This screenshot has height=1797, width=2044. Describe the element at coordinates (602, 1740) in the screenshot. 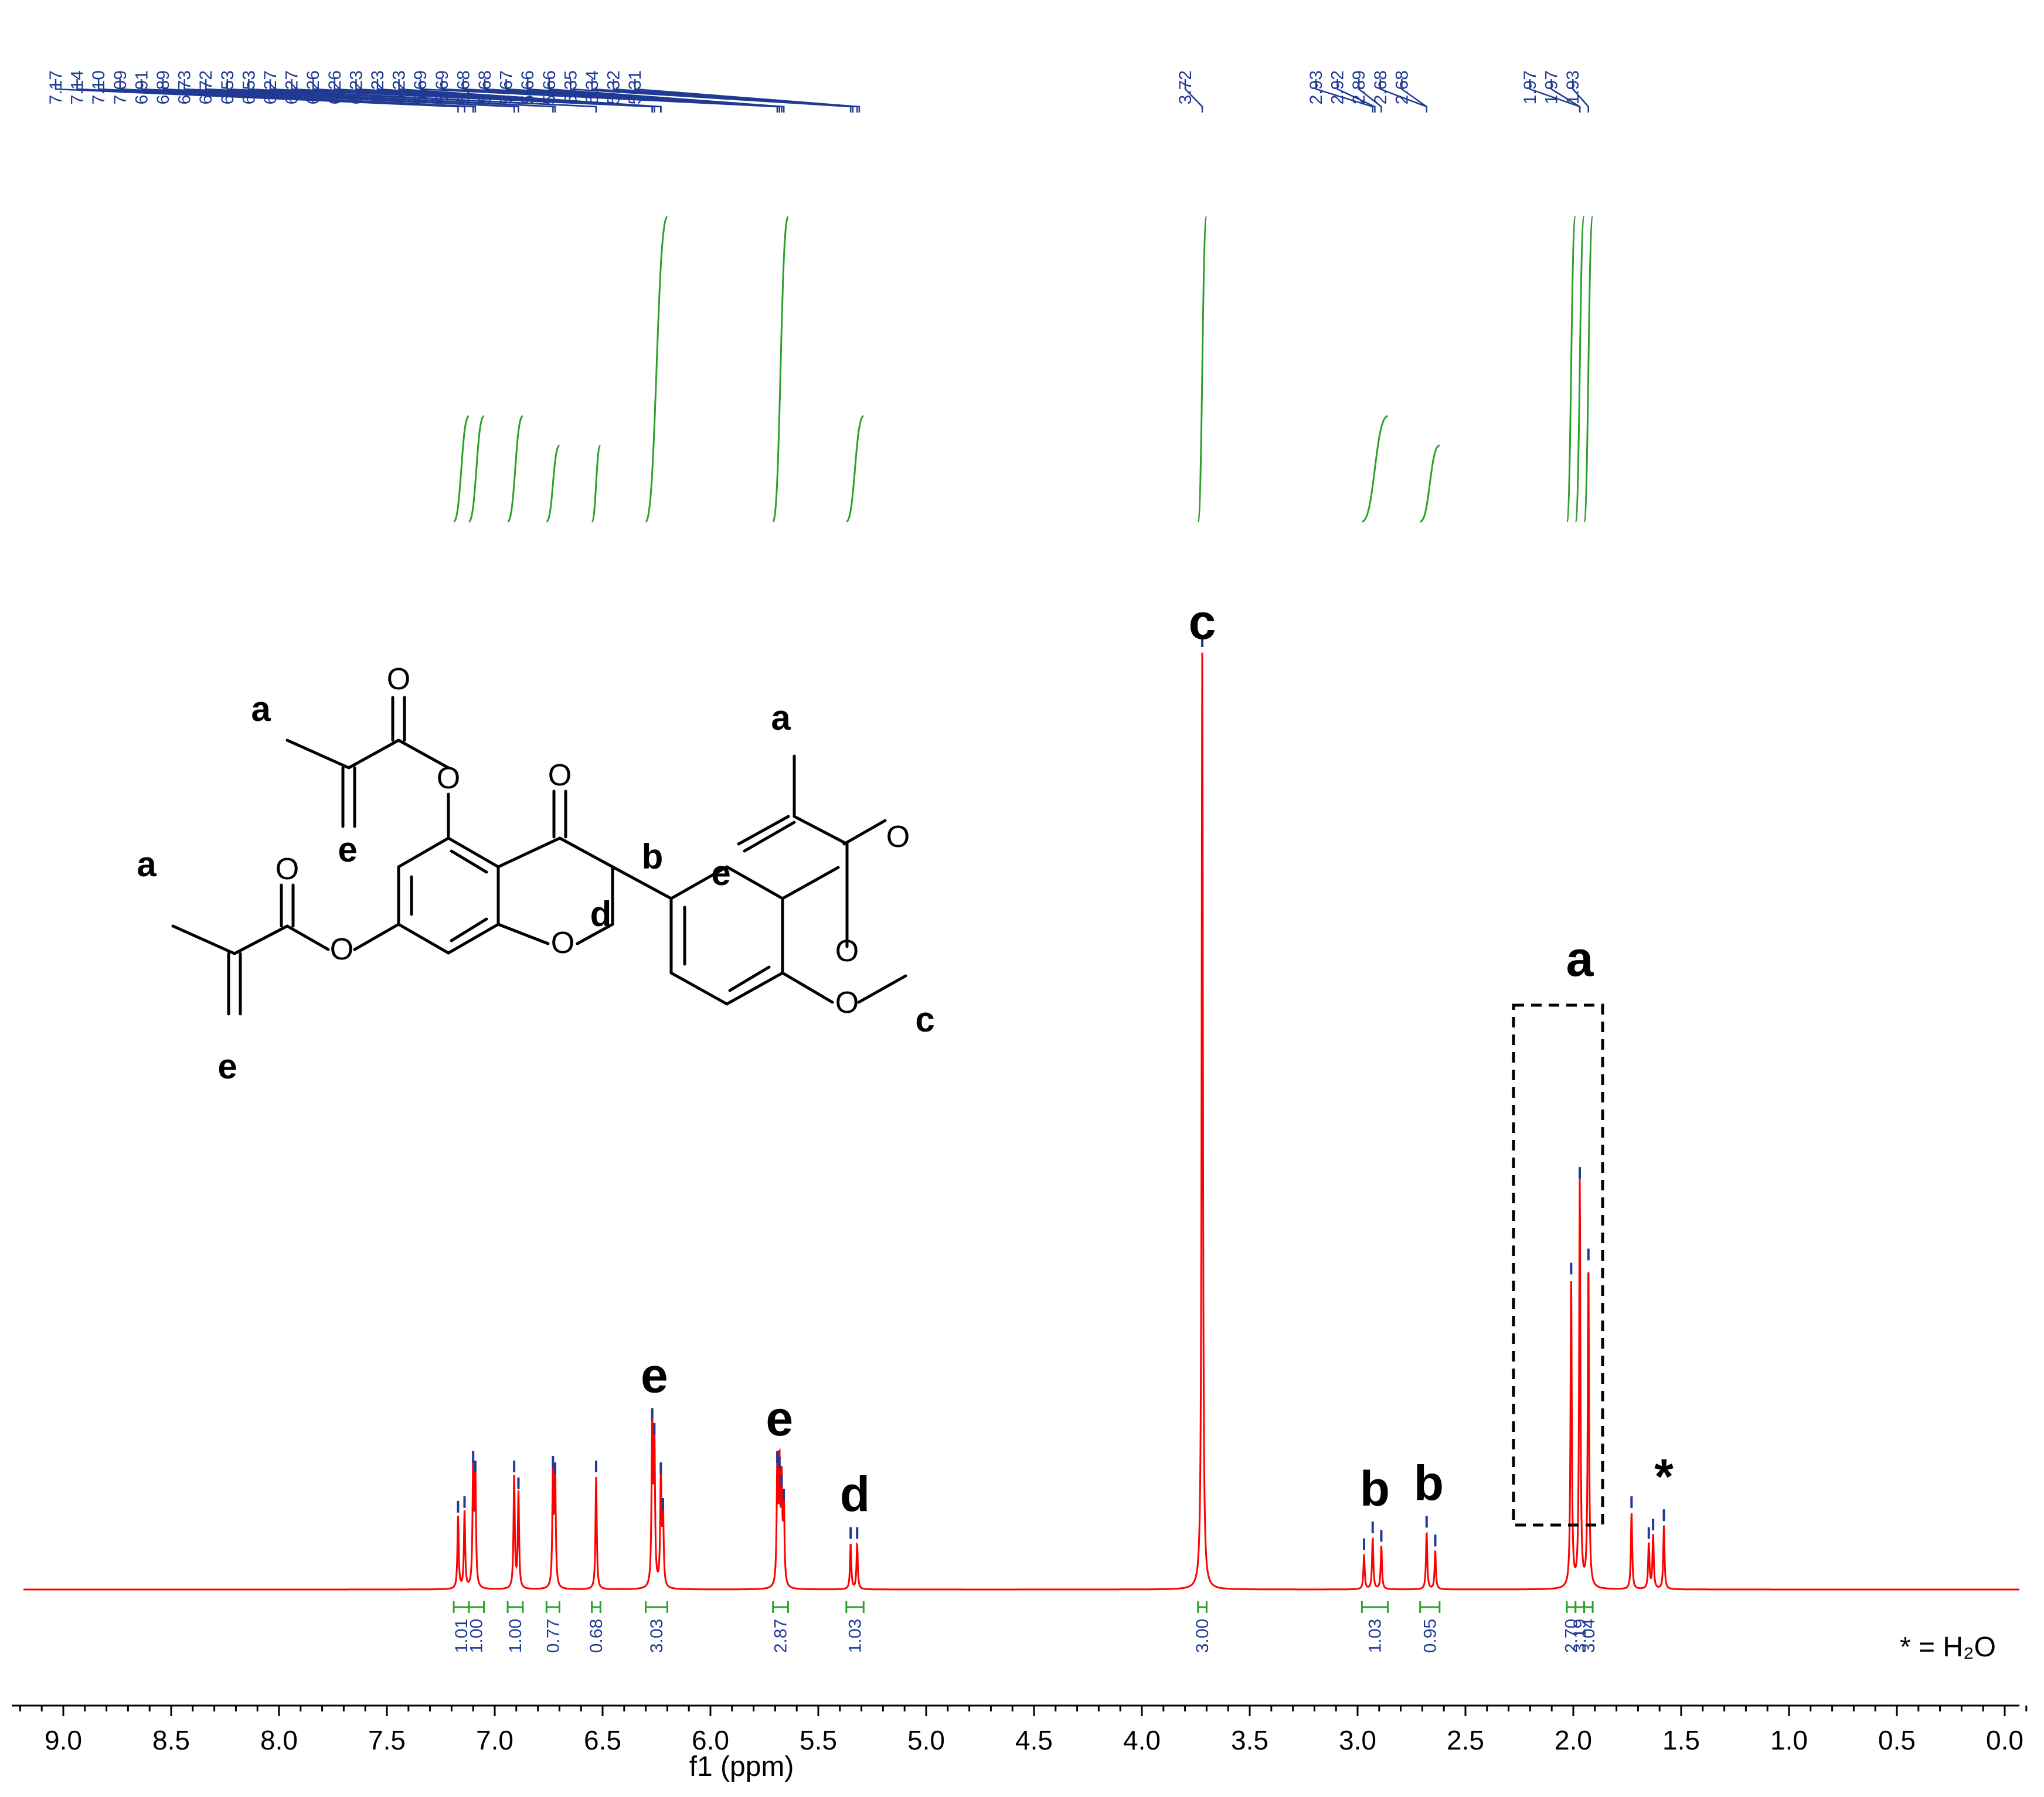

I see `x-tick-label: 6.5` at that location.